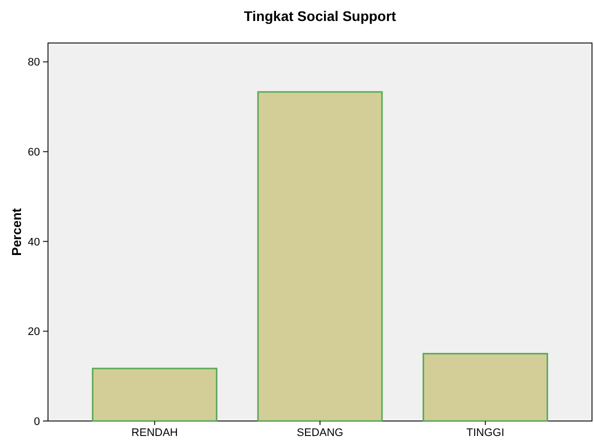 The image size is (594, 442). What do you see at coordinates (34, 62) in the screenshot?
I see `y-tick-label: 80` at bounding box center [34, 62].